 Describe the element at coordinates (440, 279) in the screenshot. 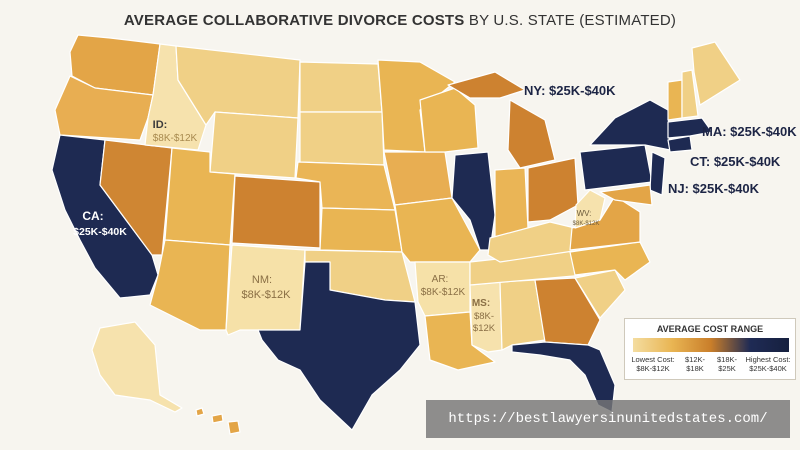

I see `label-ar-code: AR:` at that location.